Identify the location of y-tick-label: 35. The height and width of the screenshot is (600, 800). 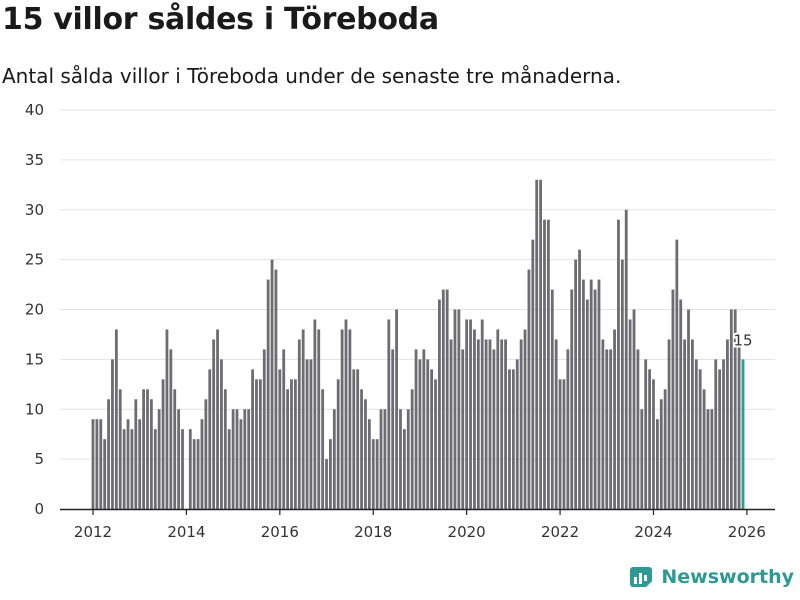
(34, 160).